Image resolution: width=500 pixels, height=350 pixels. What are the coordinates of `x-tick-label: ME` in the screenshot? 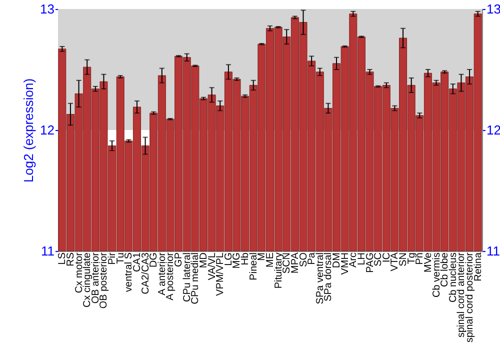 It's located at (270, 260).